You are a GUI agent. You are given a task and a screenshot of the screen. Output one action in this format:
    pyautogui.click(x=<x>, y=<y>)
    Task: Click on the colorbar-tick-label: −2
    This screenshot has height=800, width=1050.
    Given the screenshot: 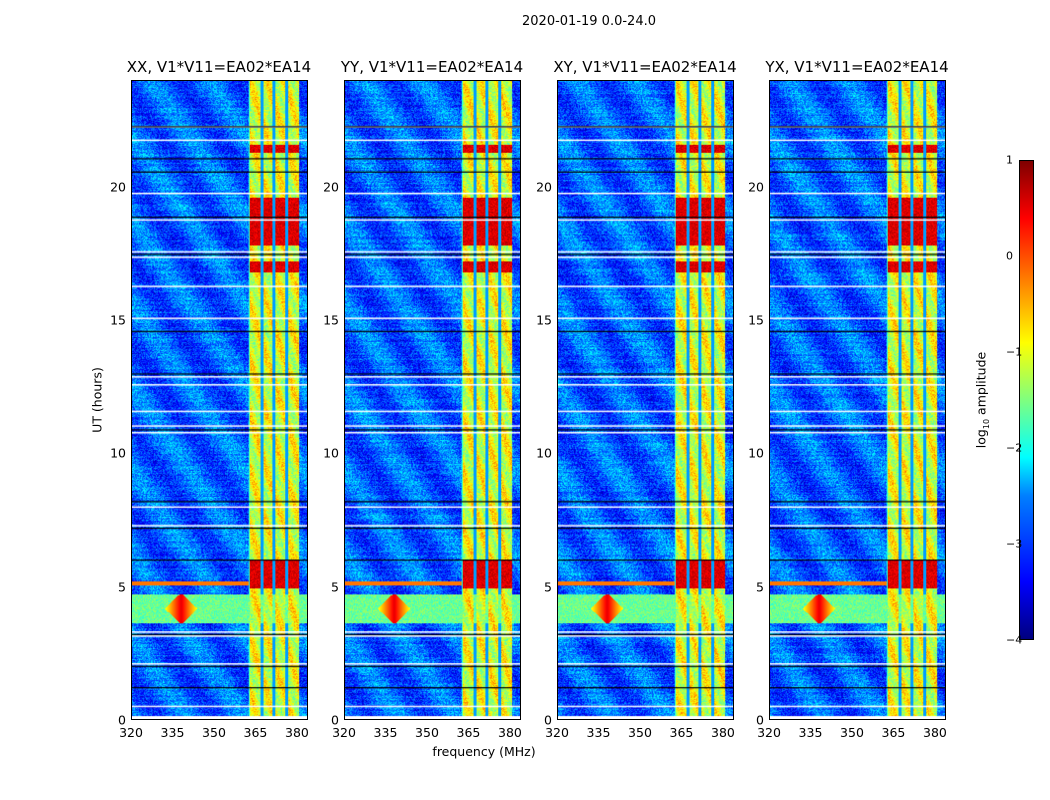 What is the action you would take?
    pyautogui.click(x=1014, y=448)
    